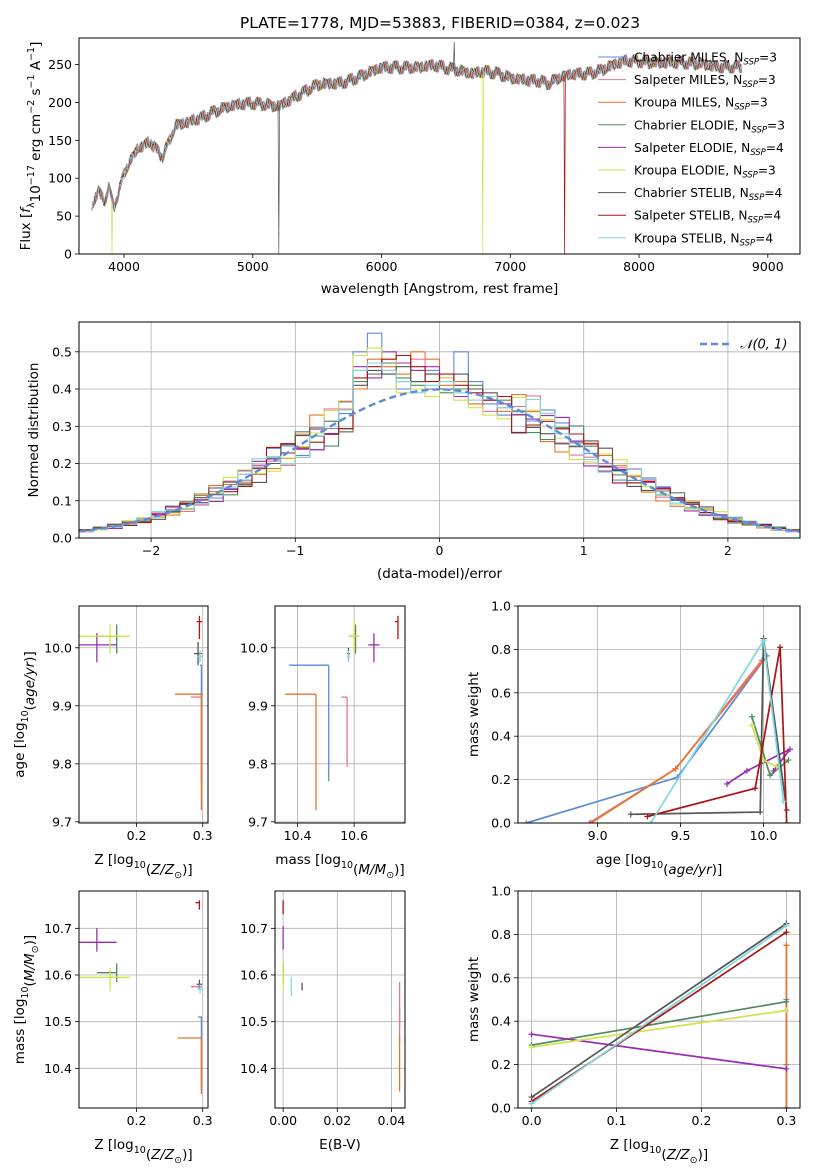 Image resolution: width=819 pixels, height=1174 pixels. Describe the element at coordinates (104, 639) in the screenshot. I see `point-kroupa-elodie` at that location.